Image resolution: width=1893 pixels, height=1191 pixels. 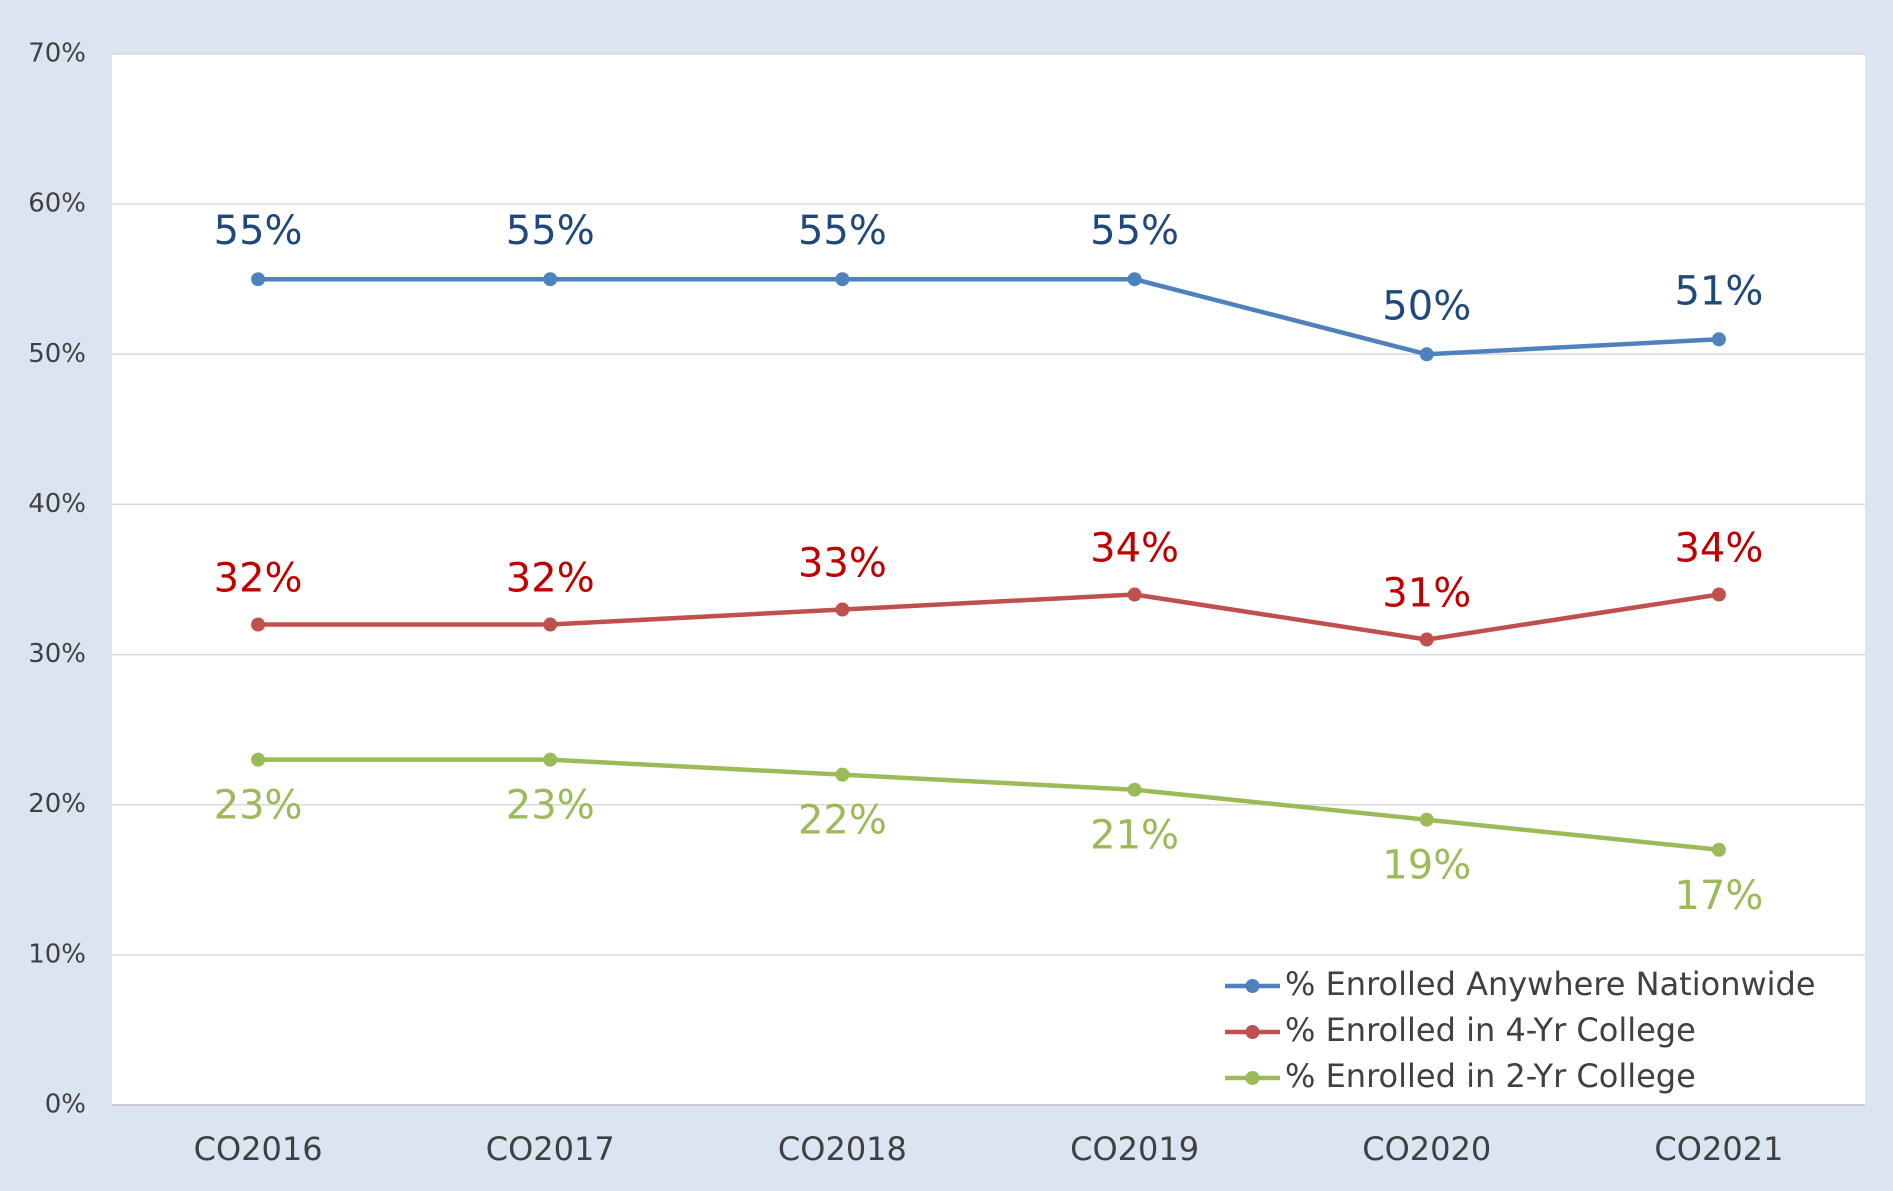 What do you see at coordinates (1426, 306) in the screenshot?
I see `data-label: 50%` at bounding box center [1426, 306].